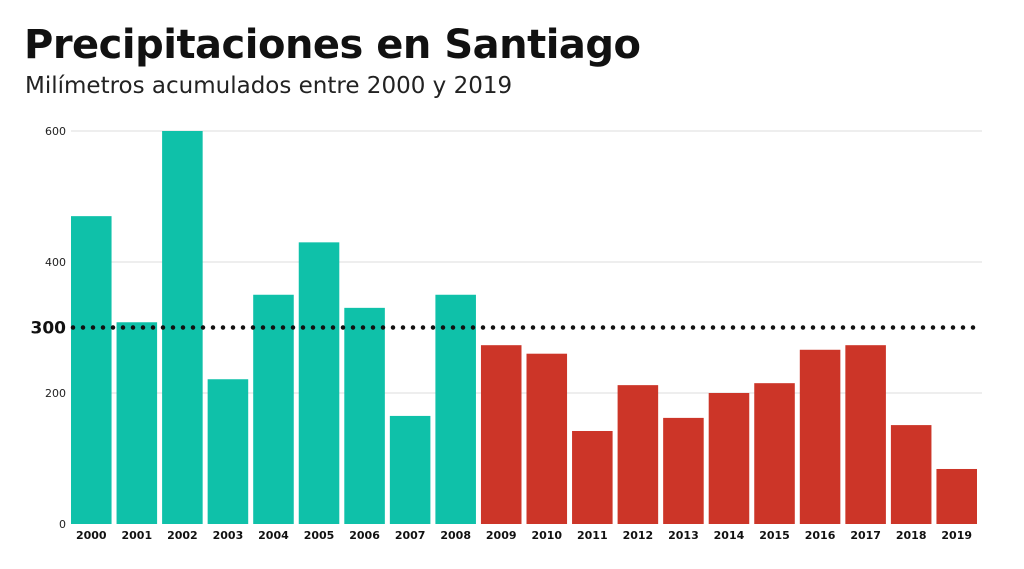 The image size is (1024, 569). Describe the element at coordinates (865, 535) in the screenshot. I see `x-tick-label: 2017` at that location.